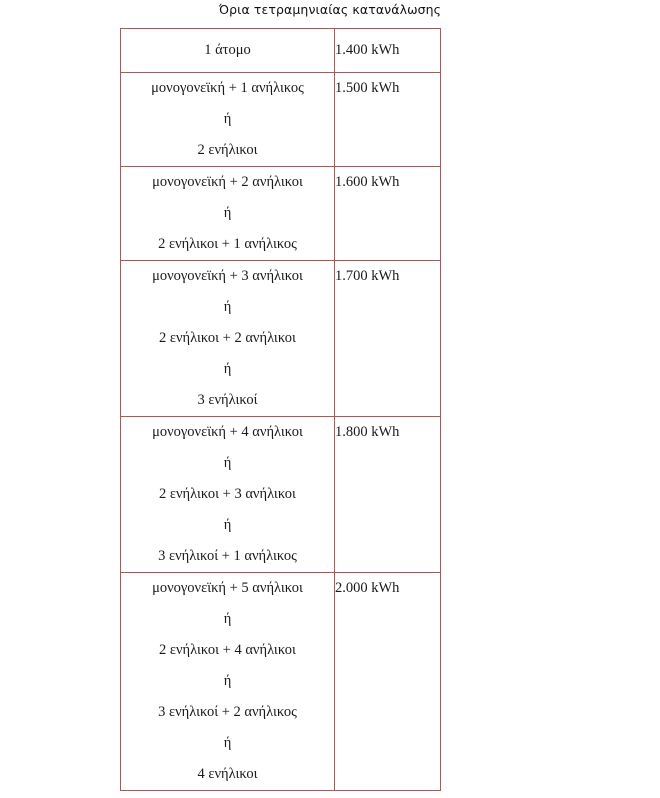  I want to click on household-composition-line: μονογονεϊκή + 4 ανήλικοι, so click(227, 432).